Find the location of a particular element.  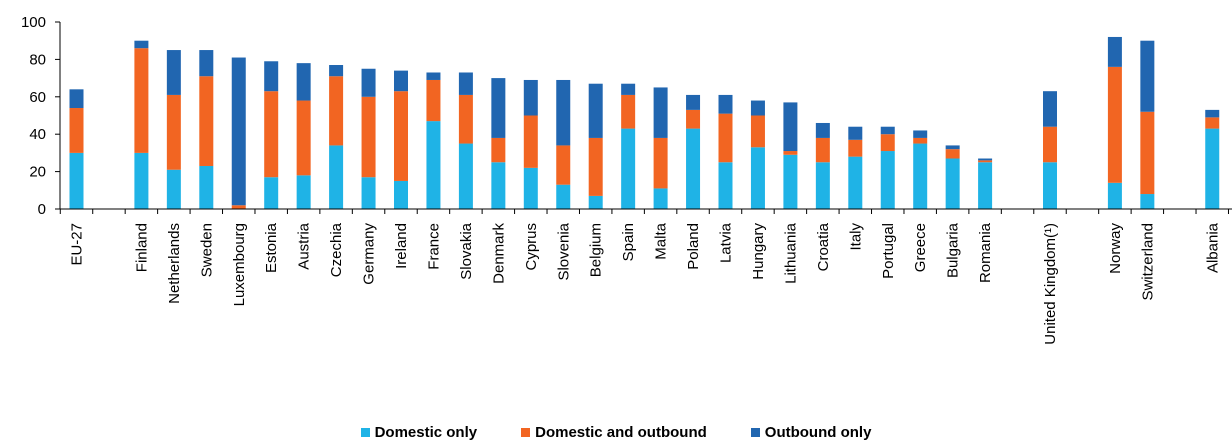

x-tick-label: Greece is located at coordinates (920, 247).